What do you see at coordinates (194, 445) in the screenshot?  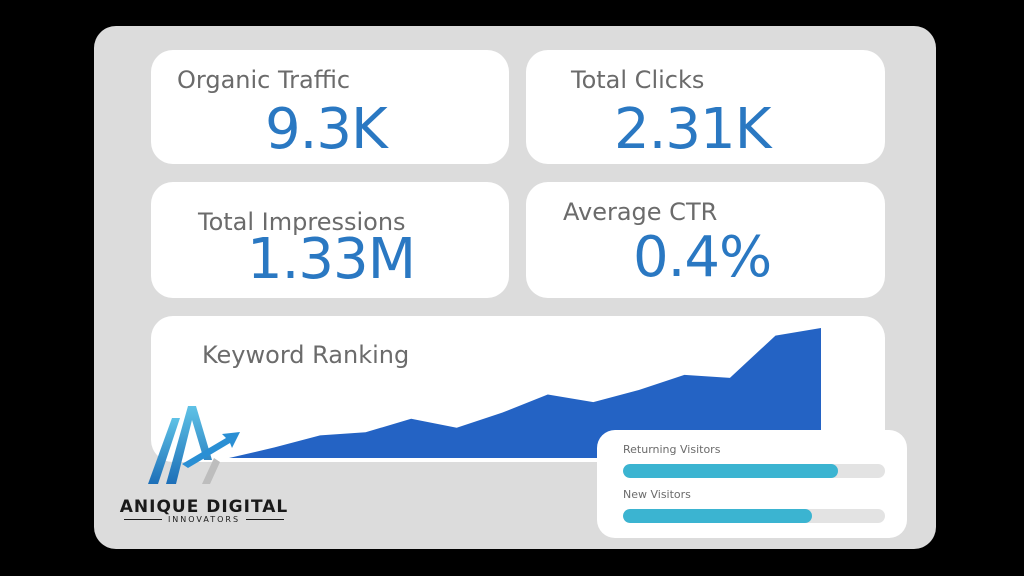 I see `anique-logo-icon` at bounding box center [194, 445].